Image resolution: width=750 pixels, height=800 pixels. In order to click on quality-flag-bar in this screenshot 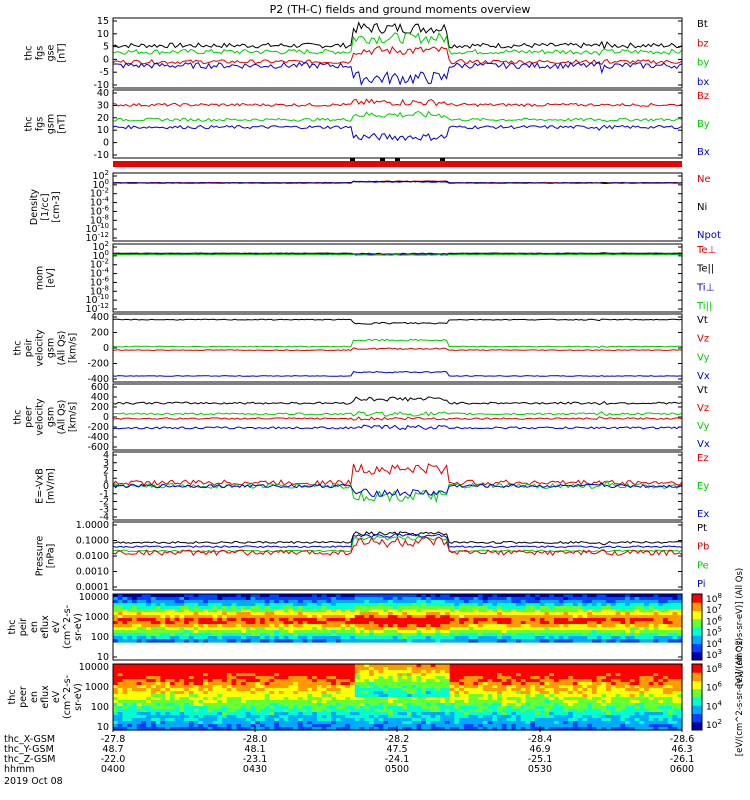, I will do `click(397, 164)`.